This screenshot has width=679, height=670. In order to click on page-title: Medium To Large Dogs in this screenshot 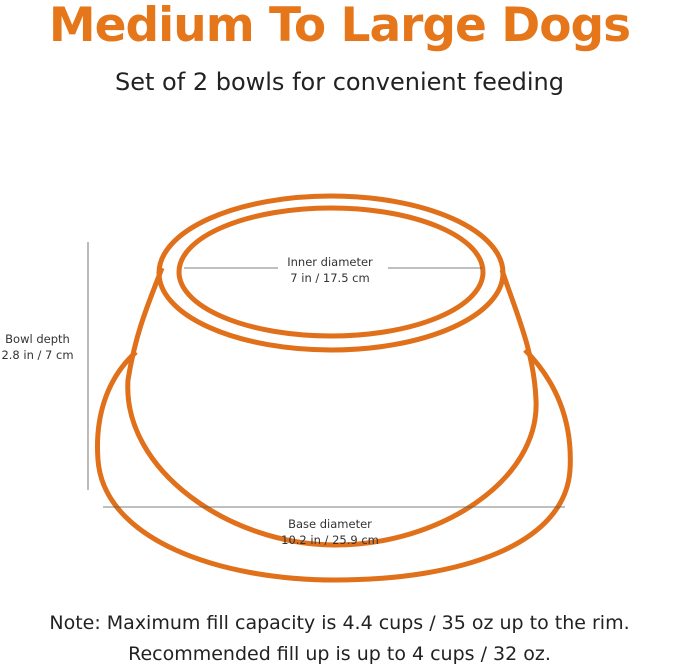, I will do `click(339, 26)`.